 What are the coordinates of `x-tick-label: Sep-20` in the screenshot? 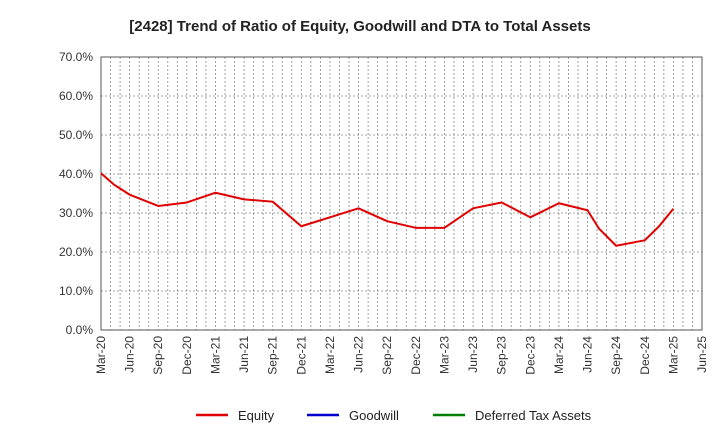 It's located at (158, 355).